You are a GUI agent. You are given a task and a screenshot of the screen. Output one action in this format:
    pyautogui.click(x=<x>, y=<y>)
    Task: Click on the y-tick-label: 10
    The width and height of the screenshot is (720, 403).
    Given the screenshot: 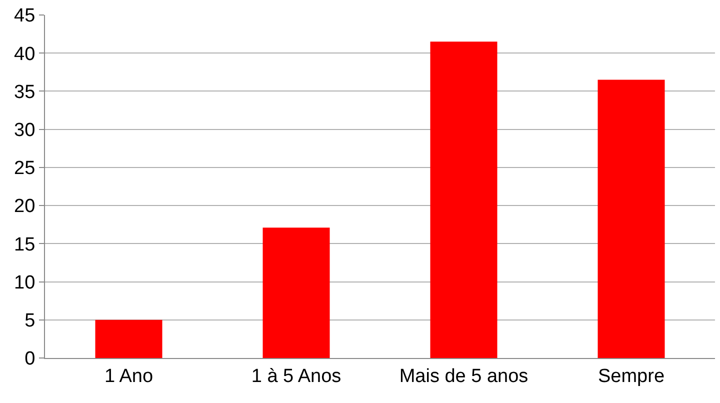 What is the action you would take?
    pyautogui.click(x=25, y=283)
    